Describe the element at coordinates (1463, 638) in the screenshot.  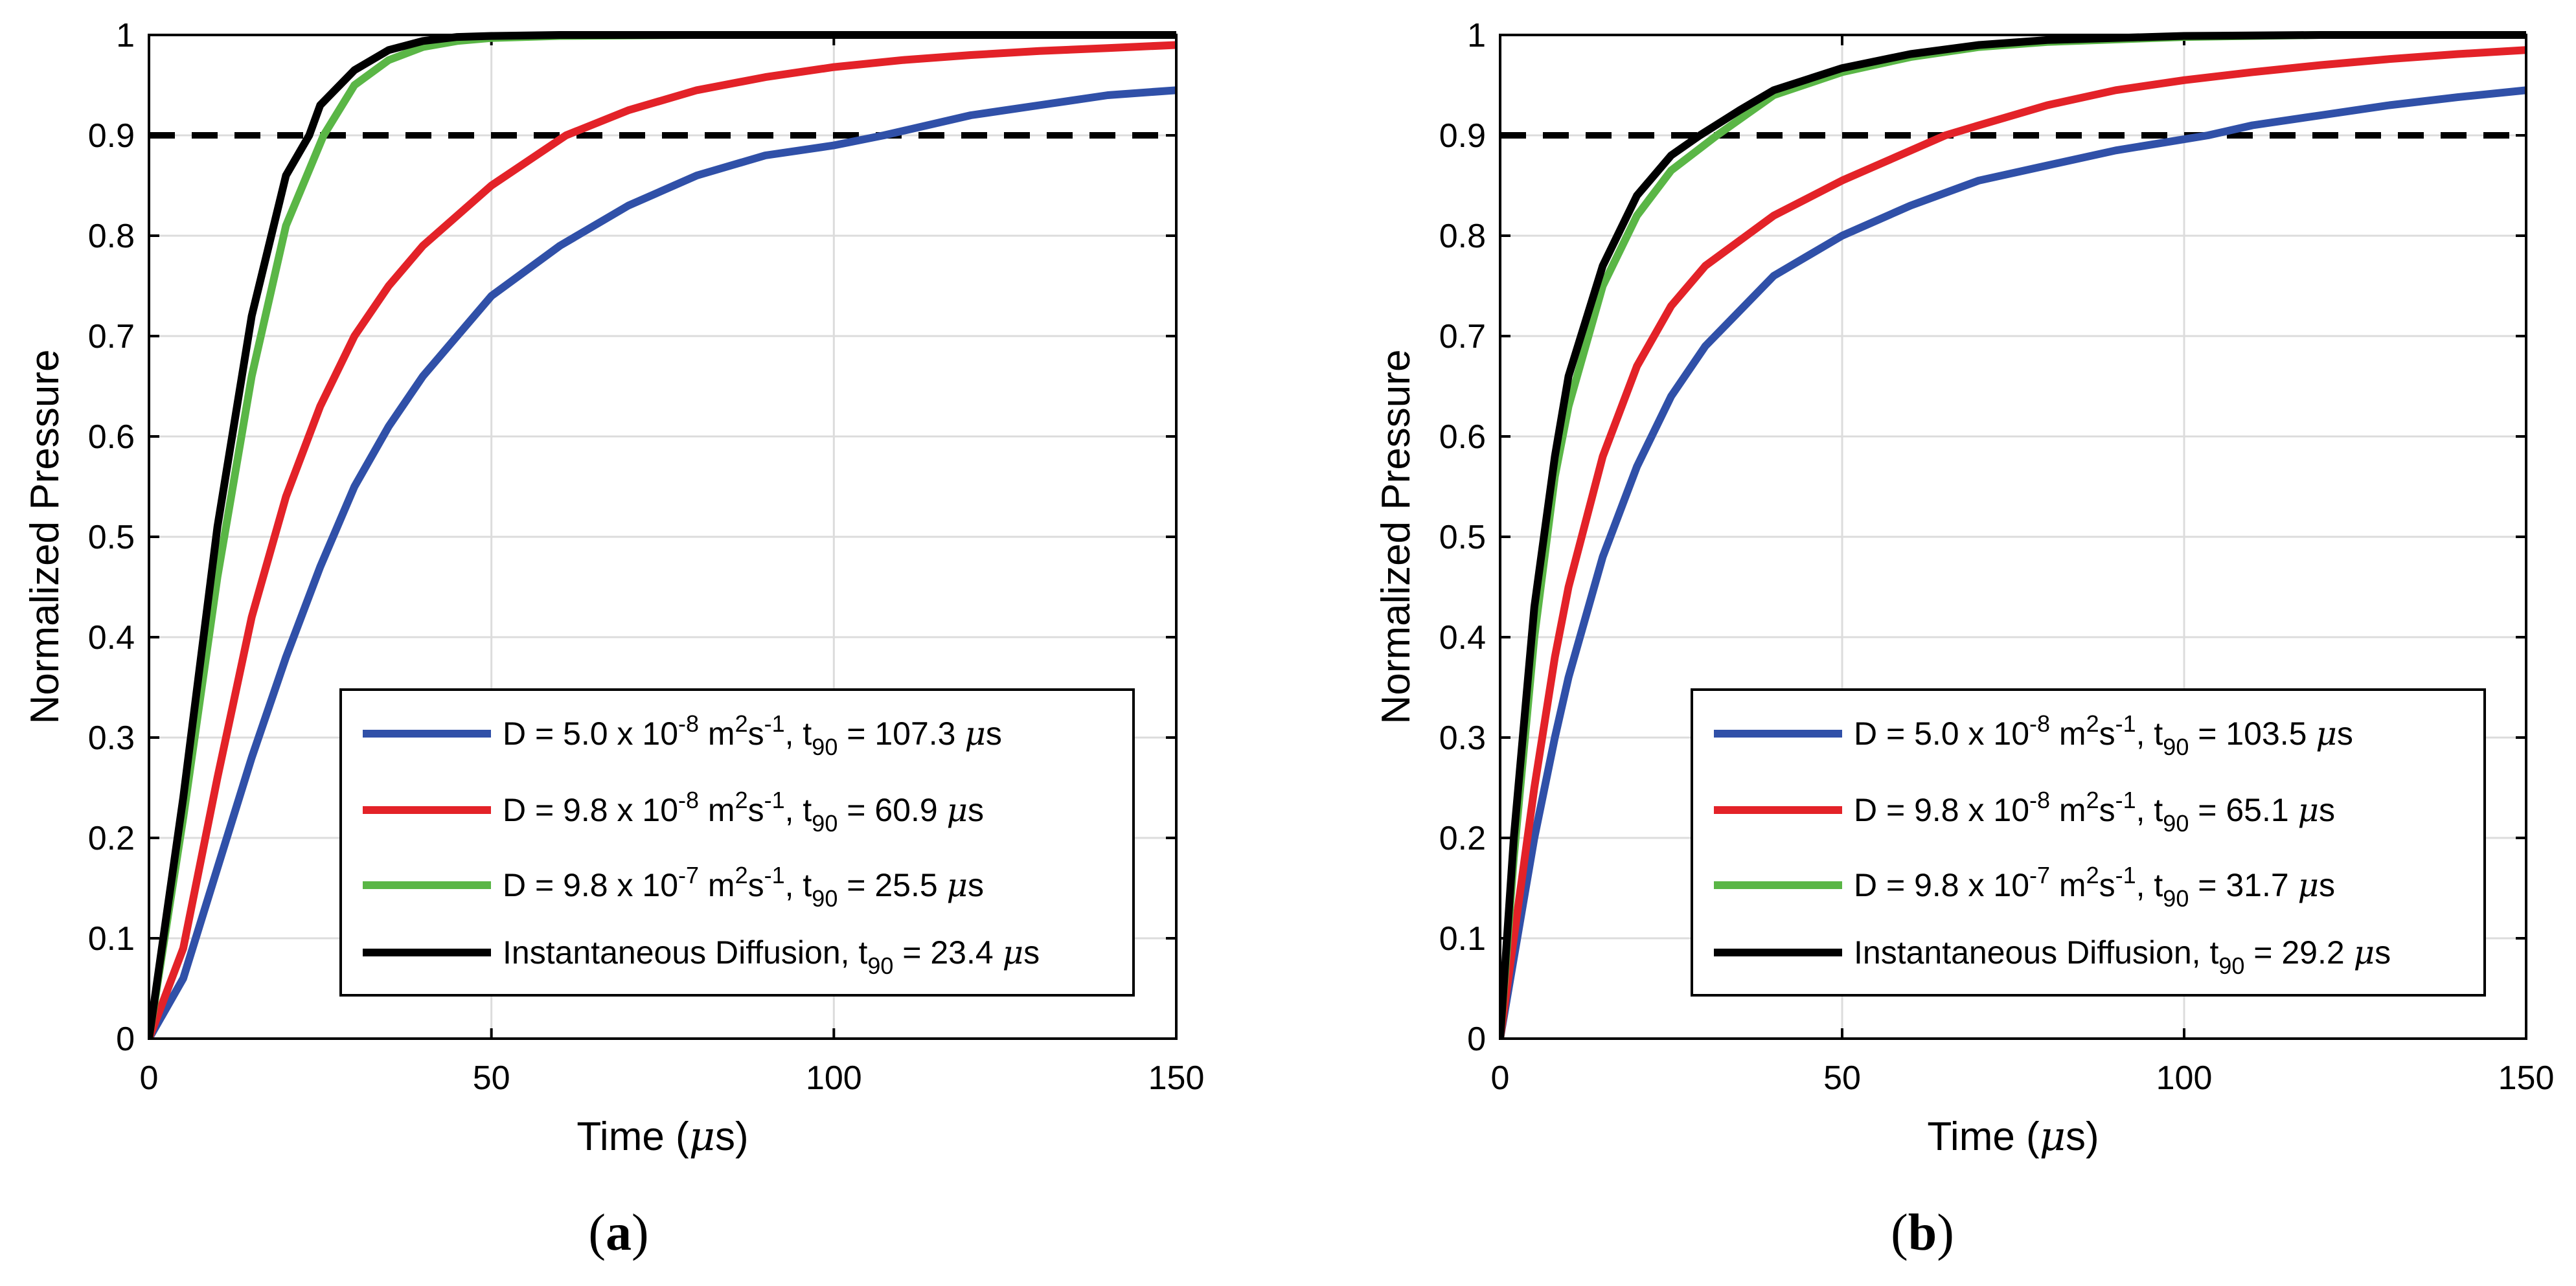
I see `y-tick-label: 0.4` at that location.